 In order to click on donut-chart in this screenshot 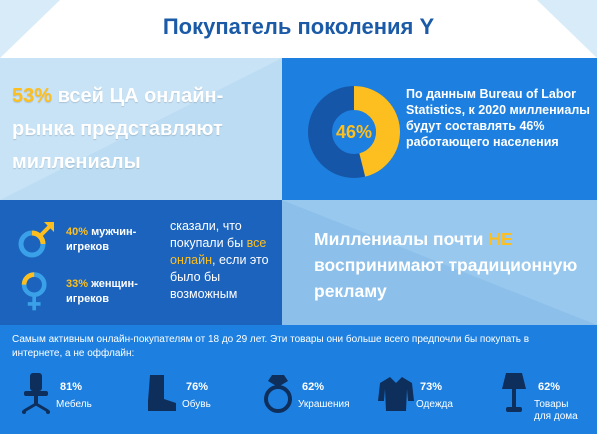, I will do `click(354, 132)`.